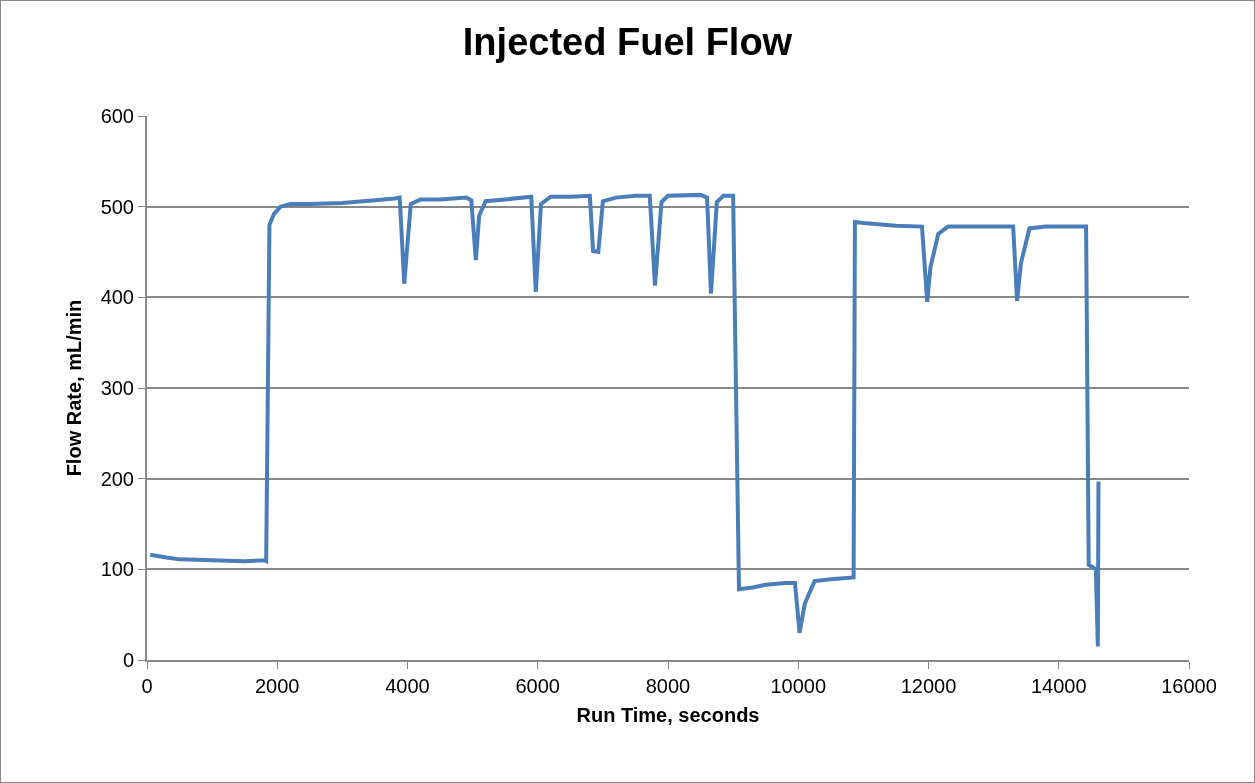 This screenshot has width=1255, height=783. Describe the element at coordinates (928, 686) in the screenshot. I see `x-tick-label: 12000` at that location.